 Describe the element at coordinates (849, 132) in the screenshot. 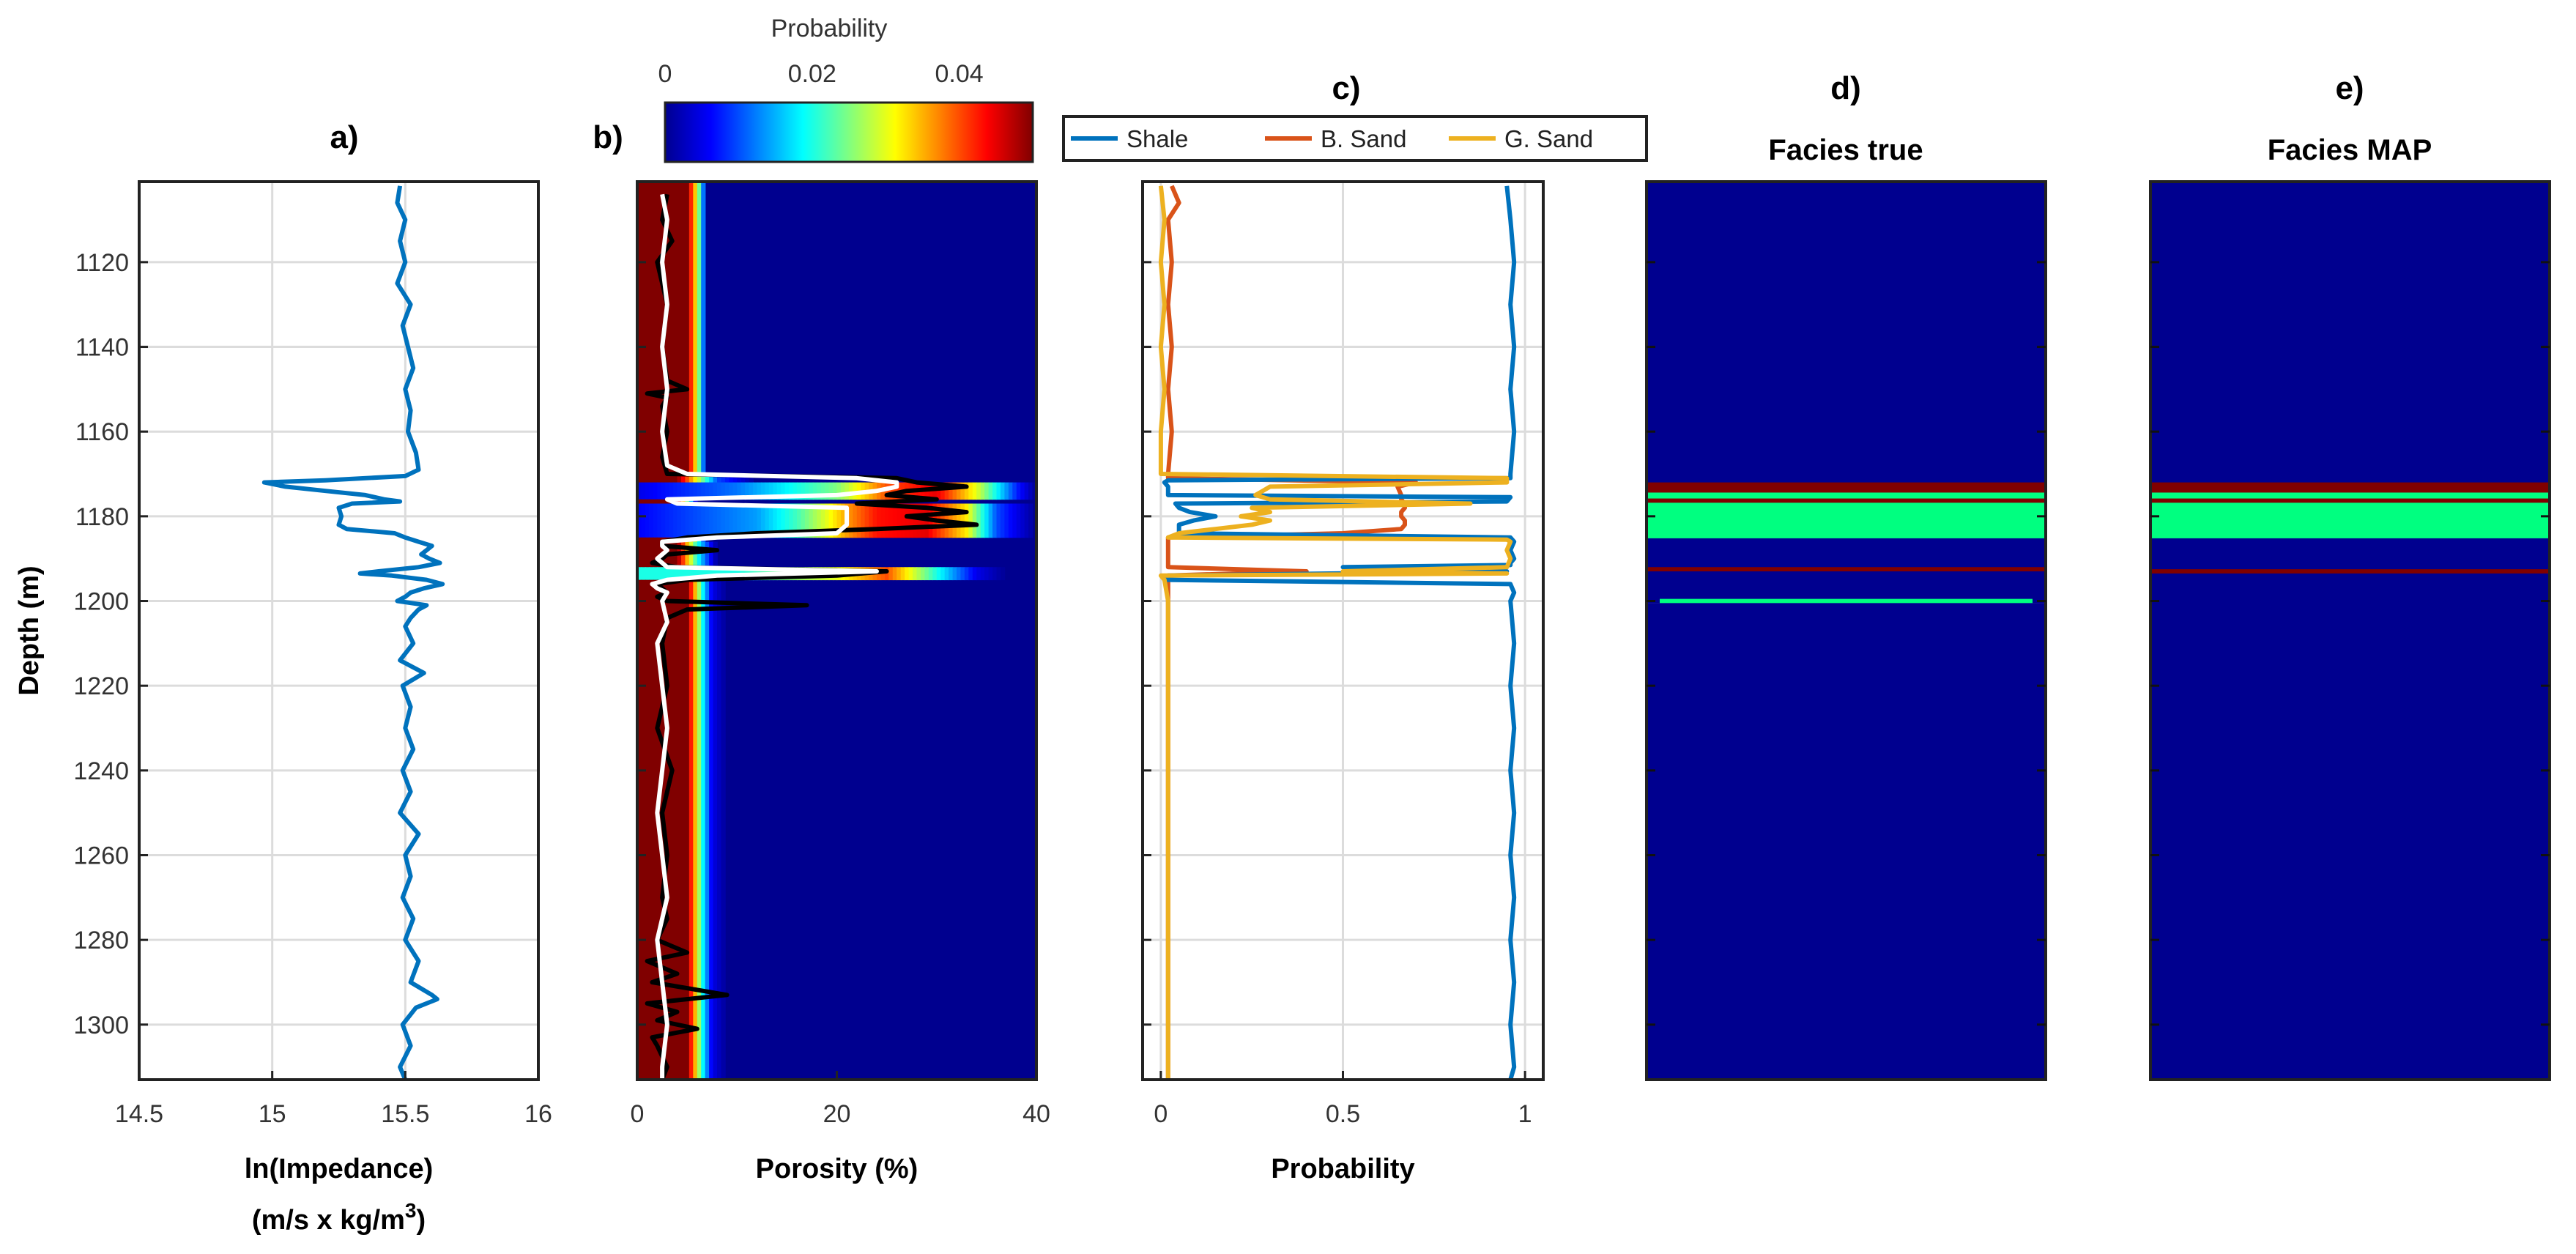

I see `colorbar-bar` at that location.